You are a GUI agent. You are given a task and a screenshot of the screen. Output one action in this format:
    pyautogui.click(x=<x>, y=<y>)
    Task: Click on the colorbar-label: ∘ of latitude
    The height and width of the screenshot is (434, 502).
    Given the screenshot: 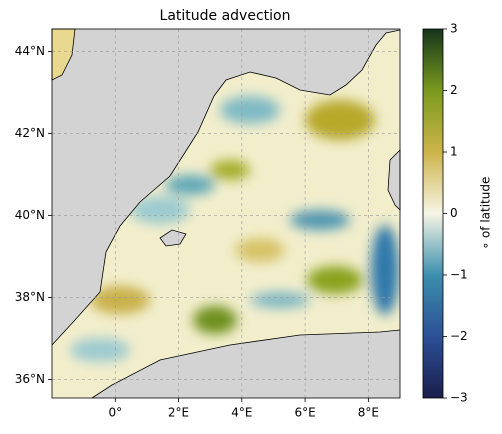 What is the action you would take?
    pyautogui.click(x=486, y=213)
    